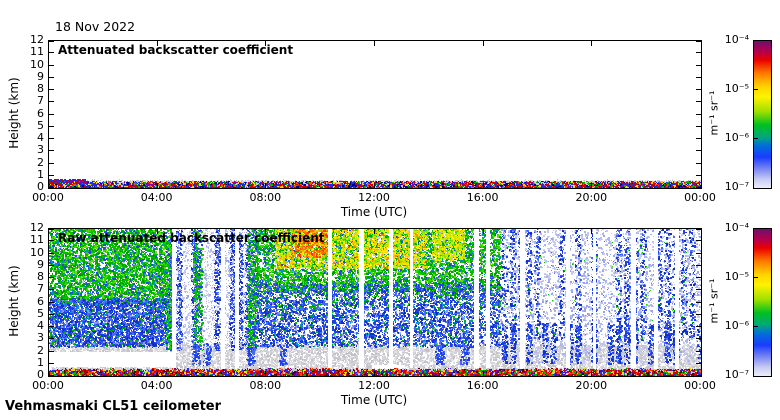 The image size is (780, 420). Describe the element at coordinates (40, 276) in the screenshot. I see `y-tick-label: 8` at that location.